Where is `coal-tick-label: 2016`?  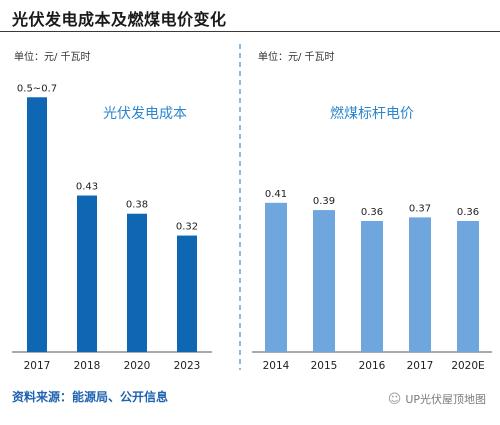
coal-tick-label: 2016 is located at coordinates (372, 366).